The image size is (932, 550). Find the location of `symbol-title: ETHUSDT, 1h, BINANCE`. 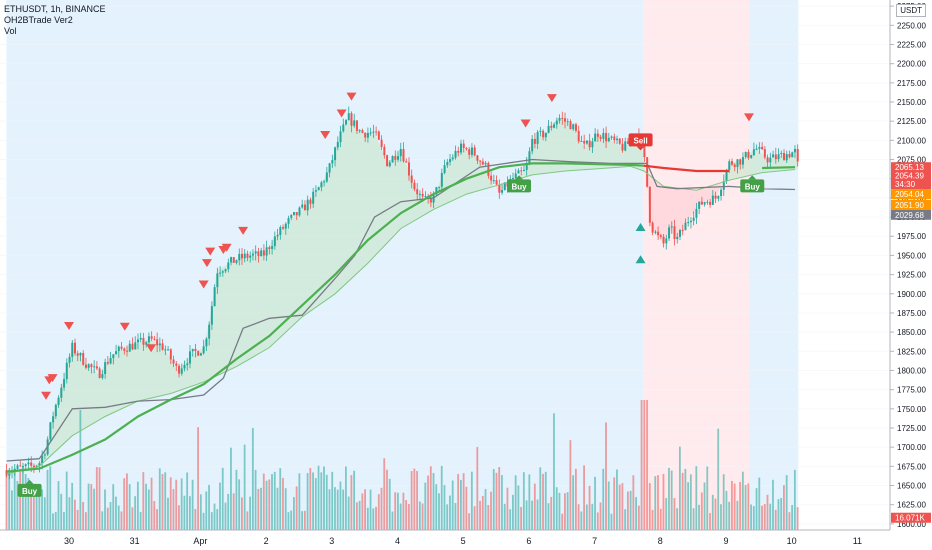

symbol-title: ETHUSDT, 1h, BINANCE is located at coordinates (55, 9).